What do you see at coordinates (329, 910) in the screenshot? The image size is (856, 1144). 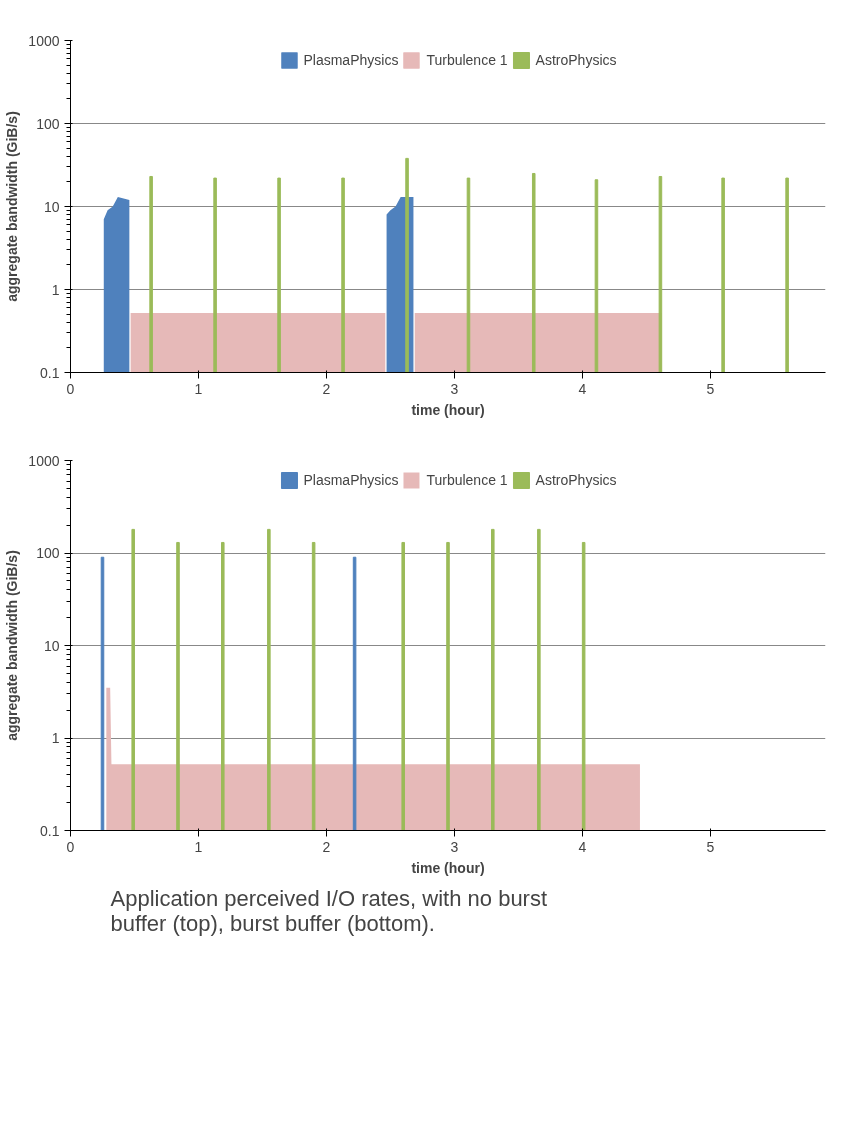 I see `text: Application perceived I/O rates, with no burst buffer (top), burst buffer (bottom).` at bounding box center [329, 910].